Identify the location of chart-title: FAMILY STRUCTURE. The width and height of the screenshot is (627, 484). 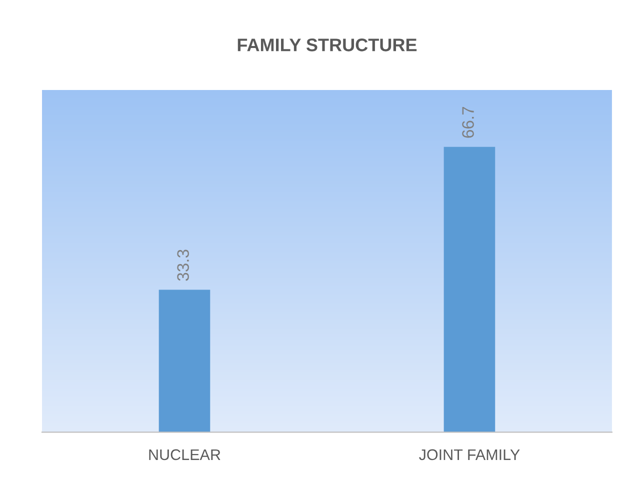
(327, 45).